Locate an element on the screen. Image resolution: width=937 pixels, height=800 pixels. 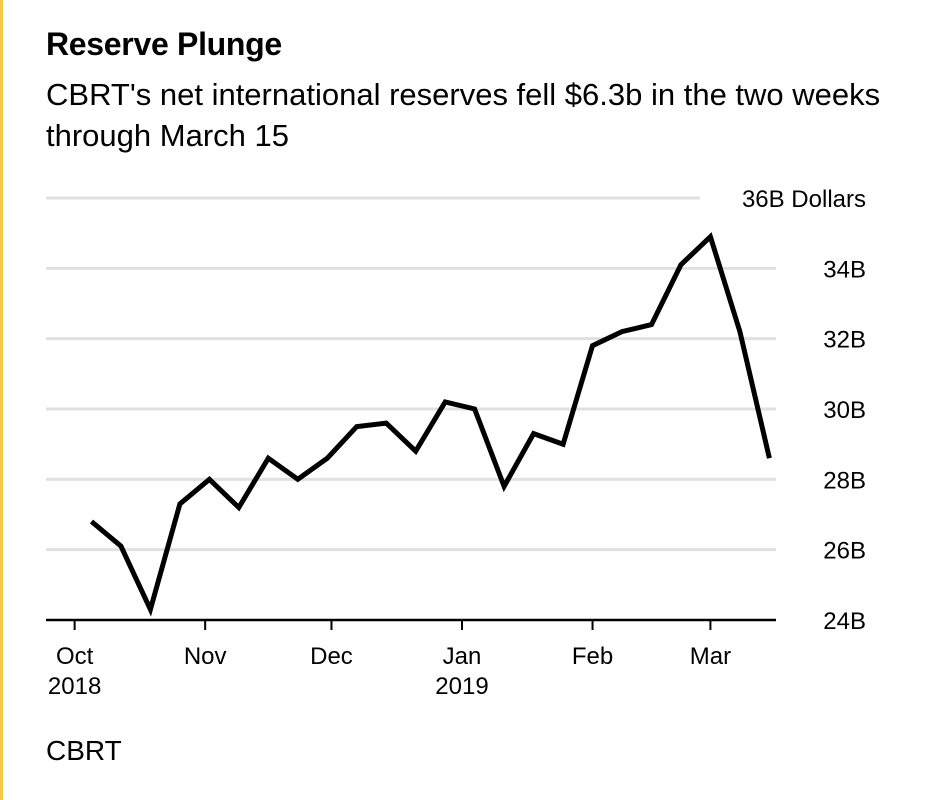
source-note: CBRT is located at coordinates (84, 750).